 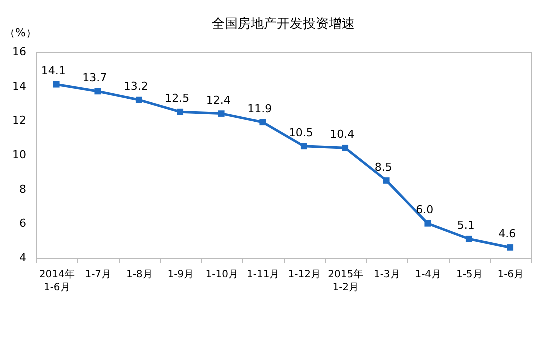 What do you see at coordinates (20, 33) in the screenshot?
I see `y-axis-title: （%）` at bounding box center [20, 33].